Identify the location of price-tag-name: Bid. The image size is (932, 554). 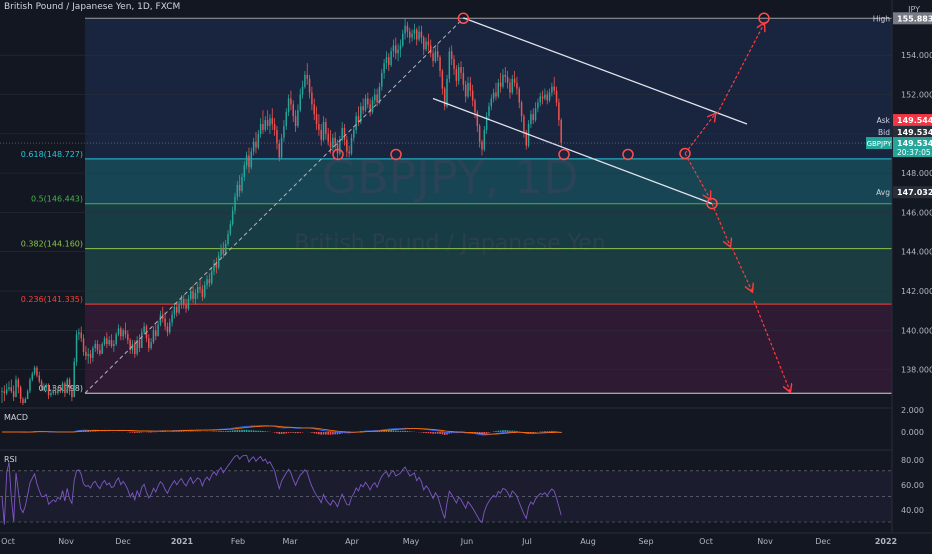
(884, 132).